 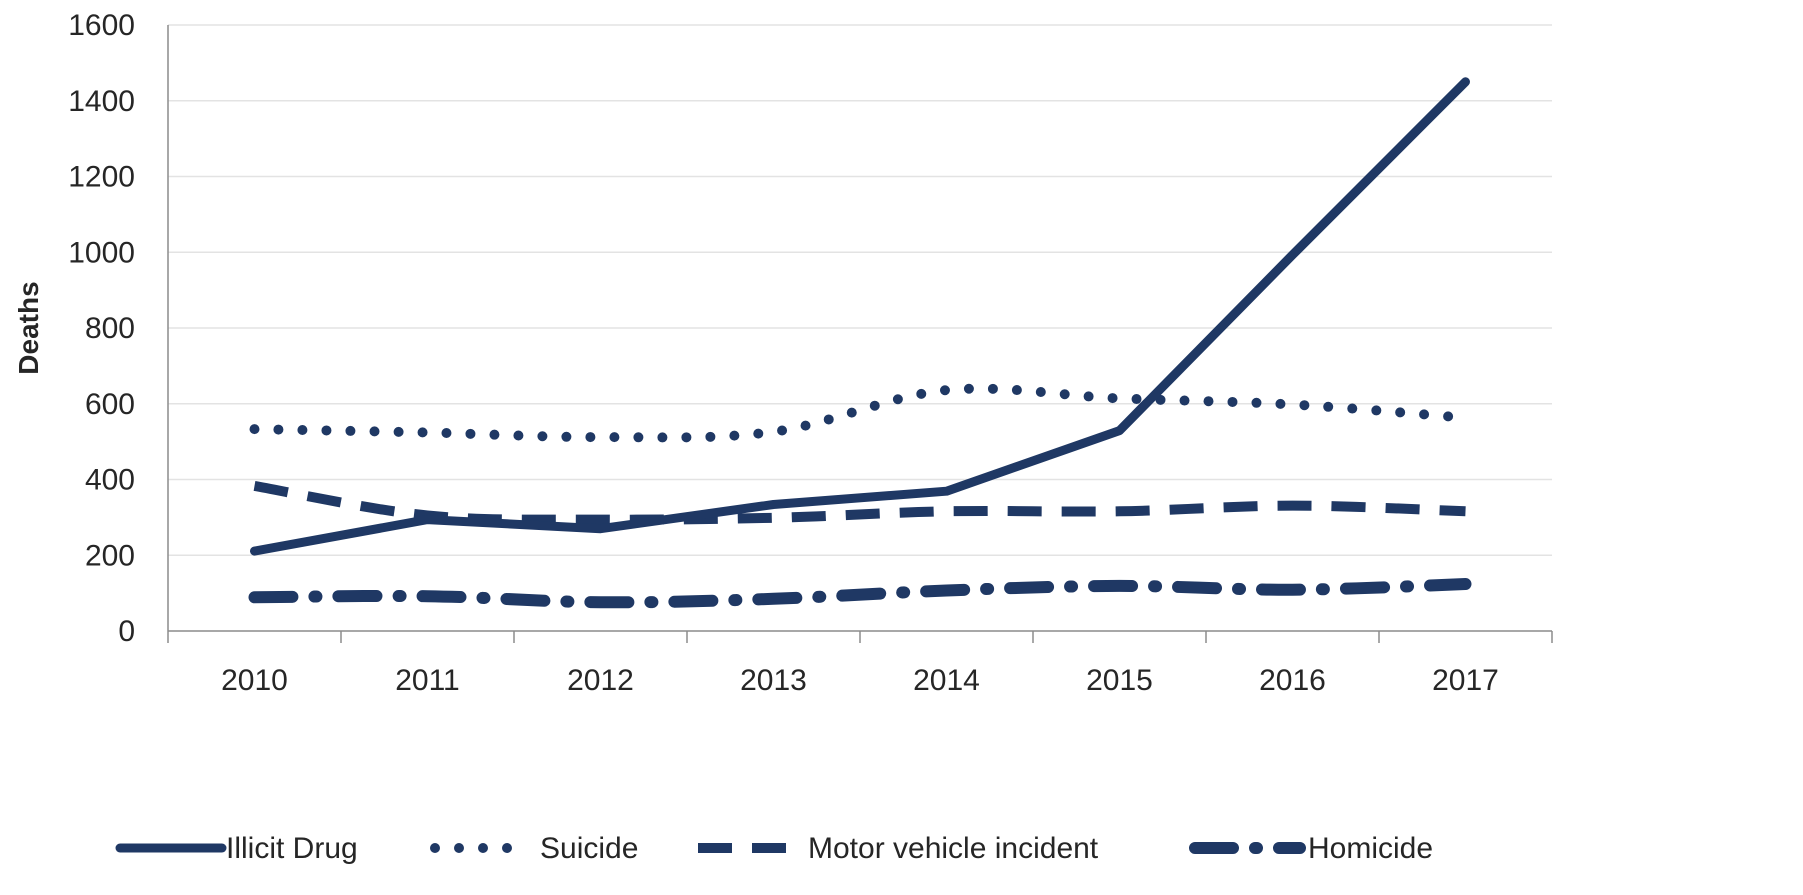 What do you see at coordinates (860, 413) in the screenshot?
I see `series-line-suicide` at bounding box center [860, 413].